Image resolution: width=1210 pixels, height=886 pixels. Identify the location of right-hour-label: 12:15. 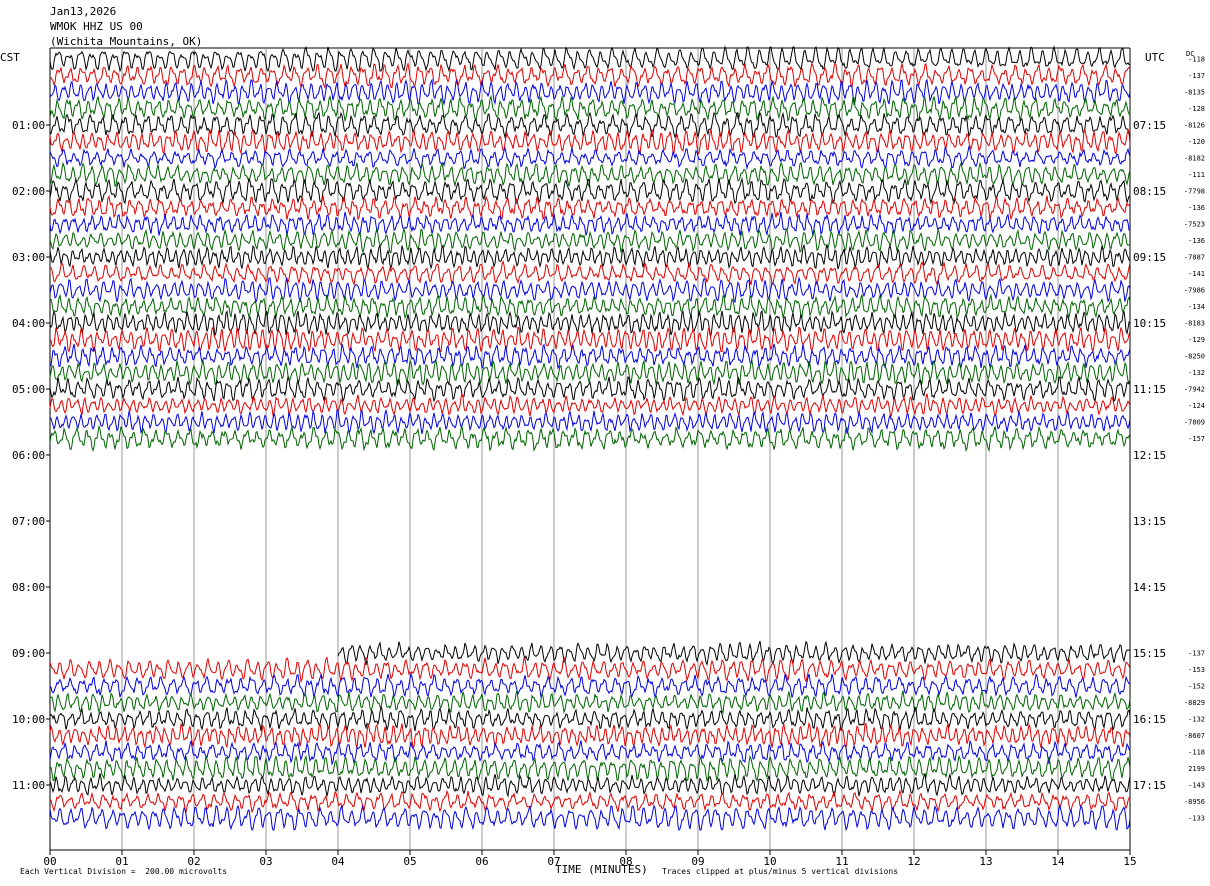
(1149, 455).